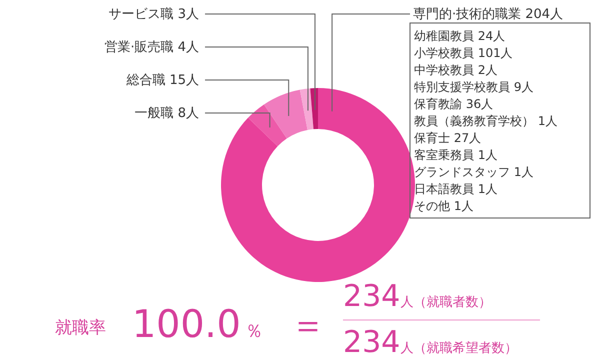  I want to click on text: 保育教諭 36人, so click(454, 104).